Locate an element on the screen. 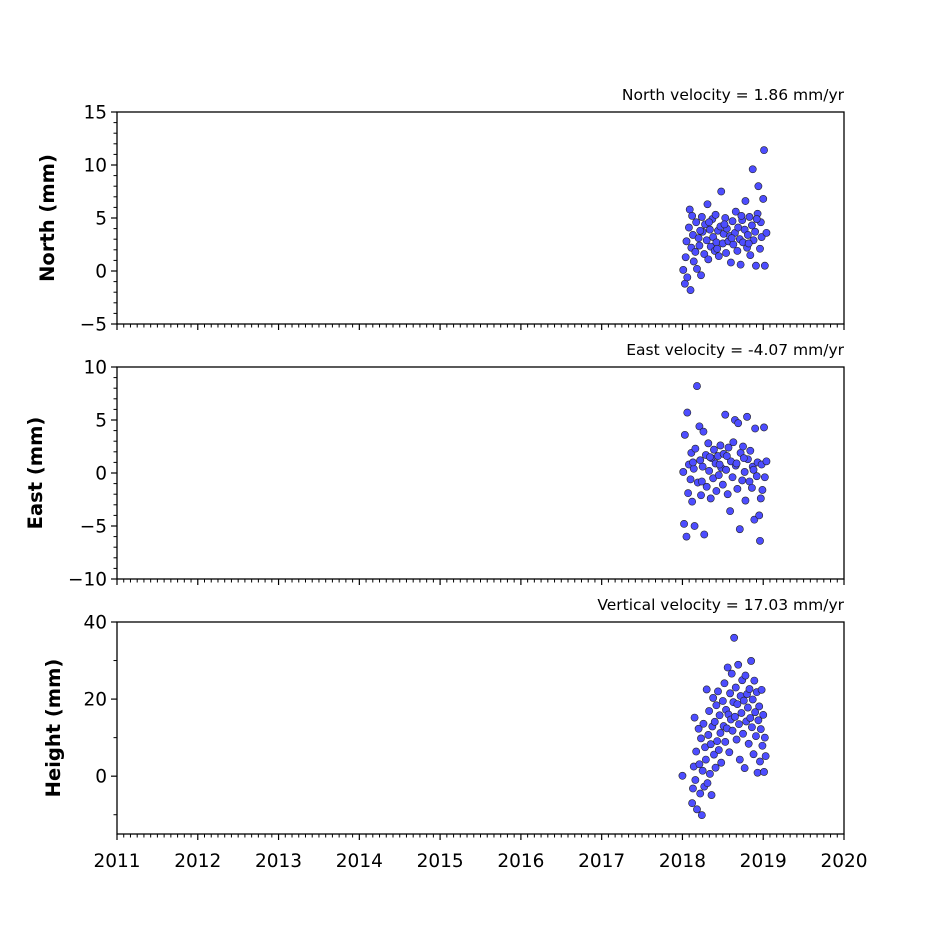 Image resolution: width=937 pixels, height=937 pixels. x-tick-label: 2019 is located at coordinates (763, 861).